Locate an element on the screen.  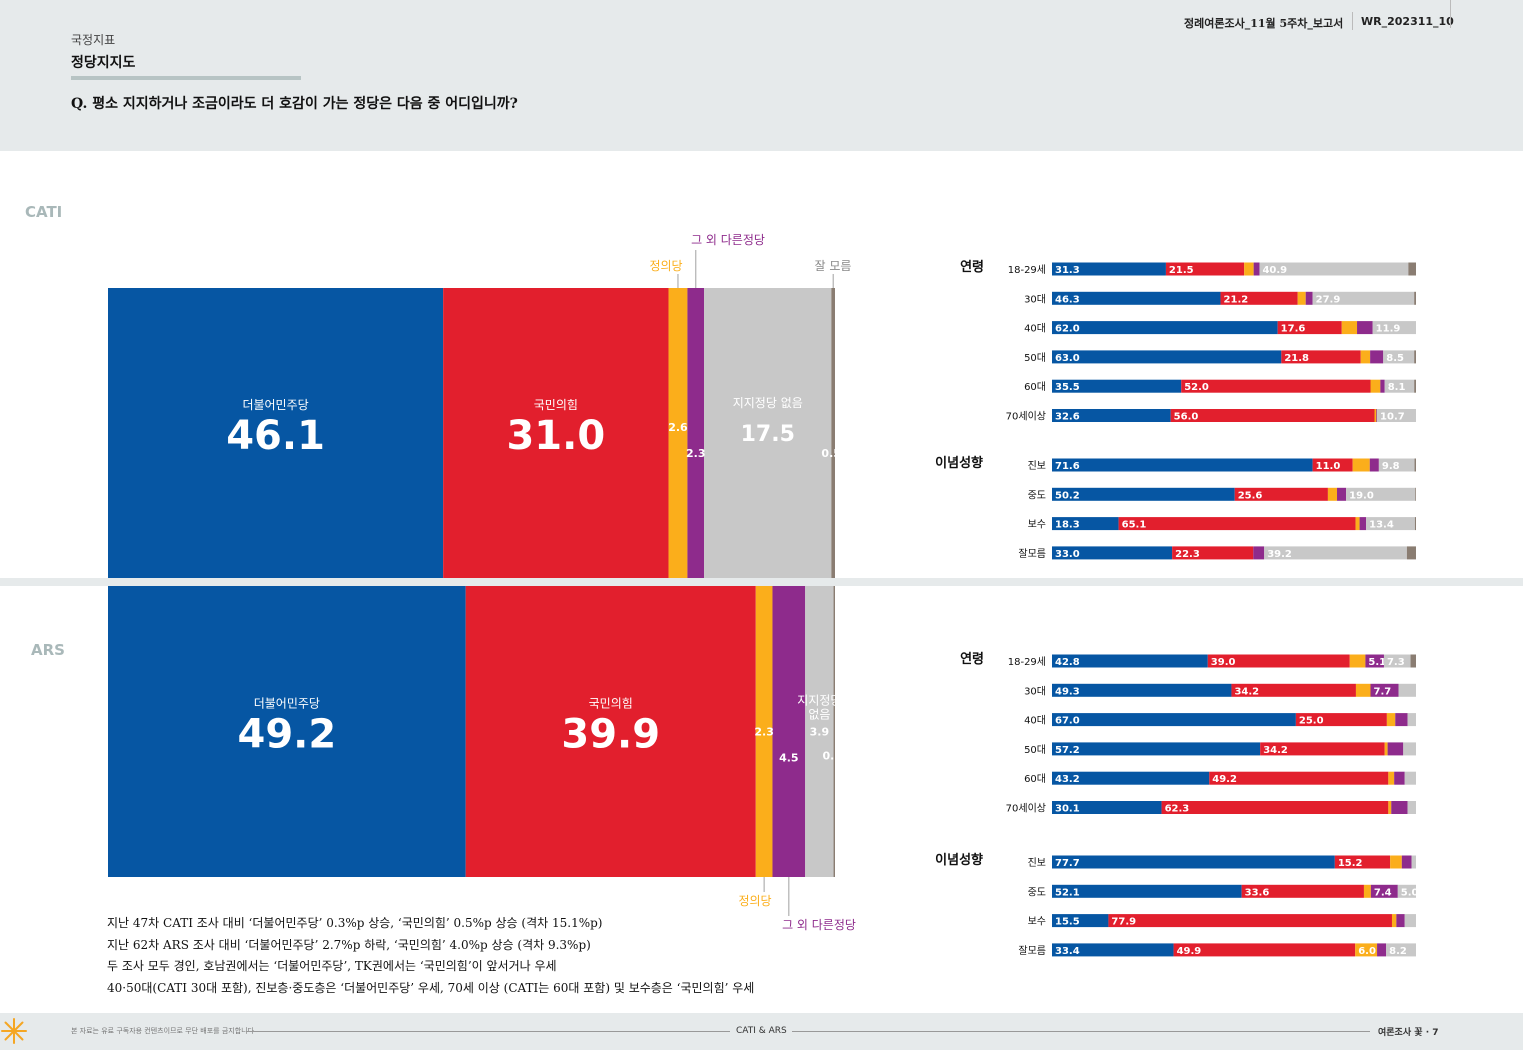
small-bar-value: 30.1 is located at coordinates (1067, 809).